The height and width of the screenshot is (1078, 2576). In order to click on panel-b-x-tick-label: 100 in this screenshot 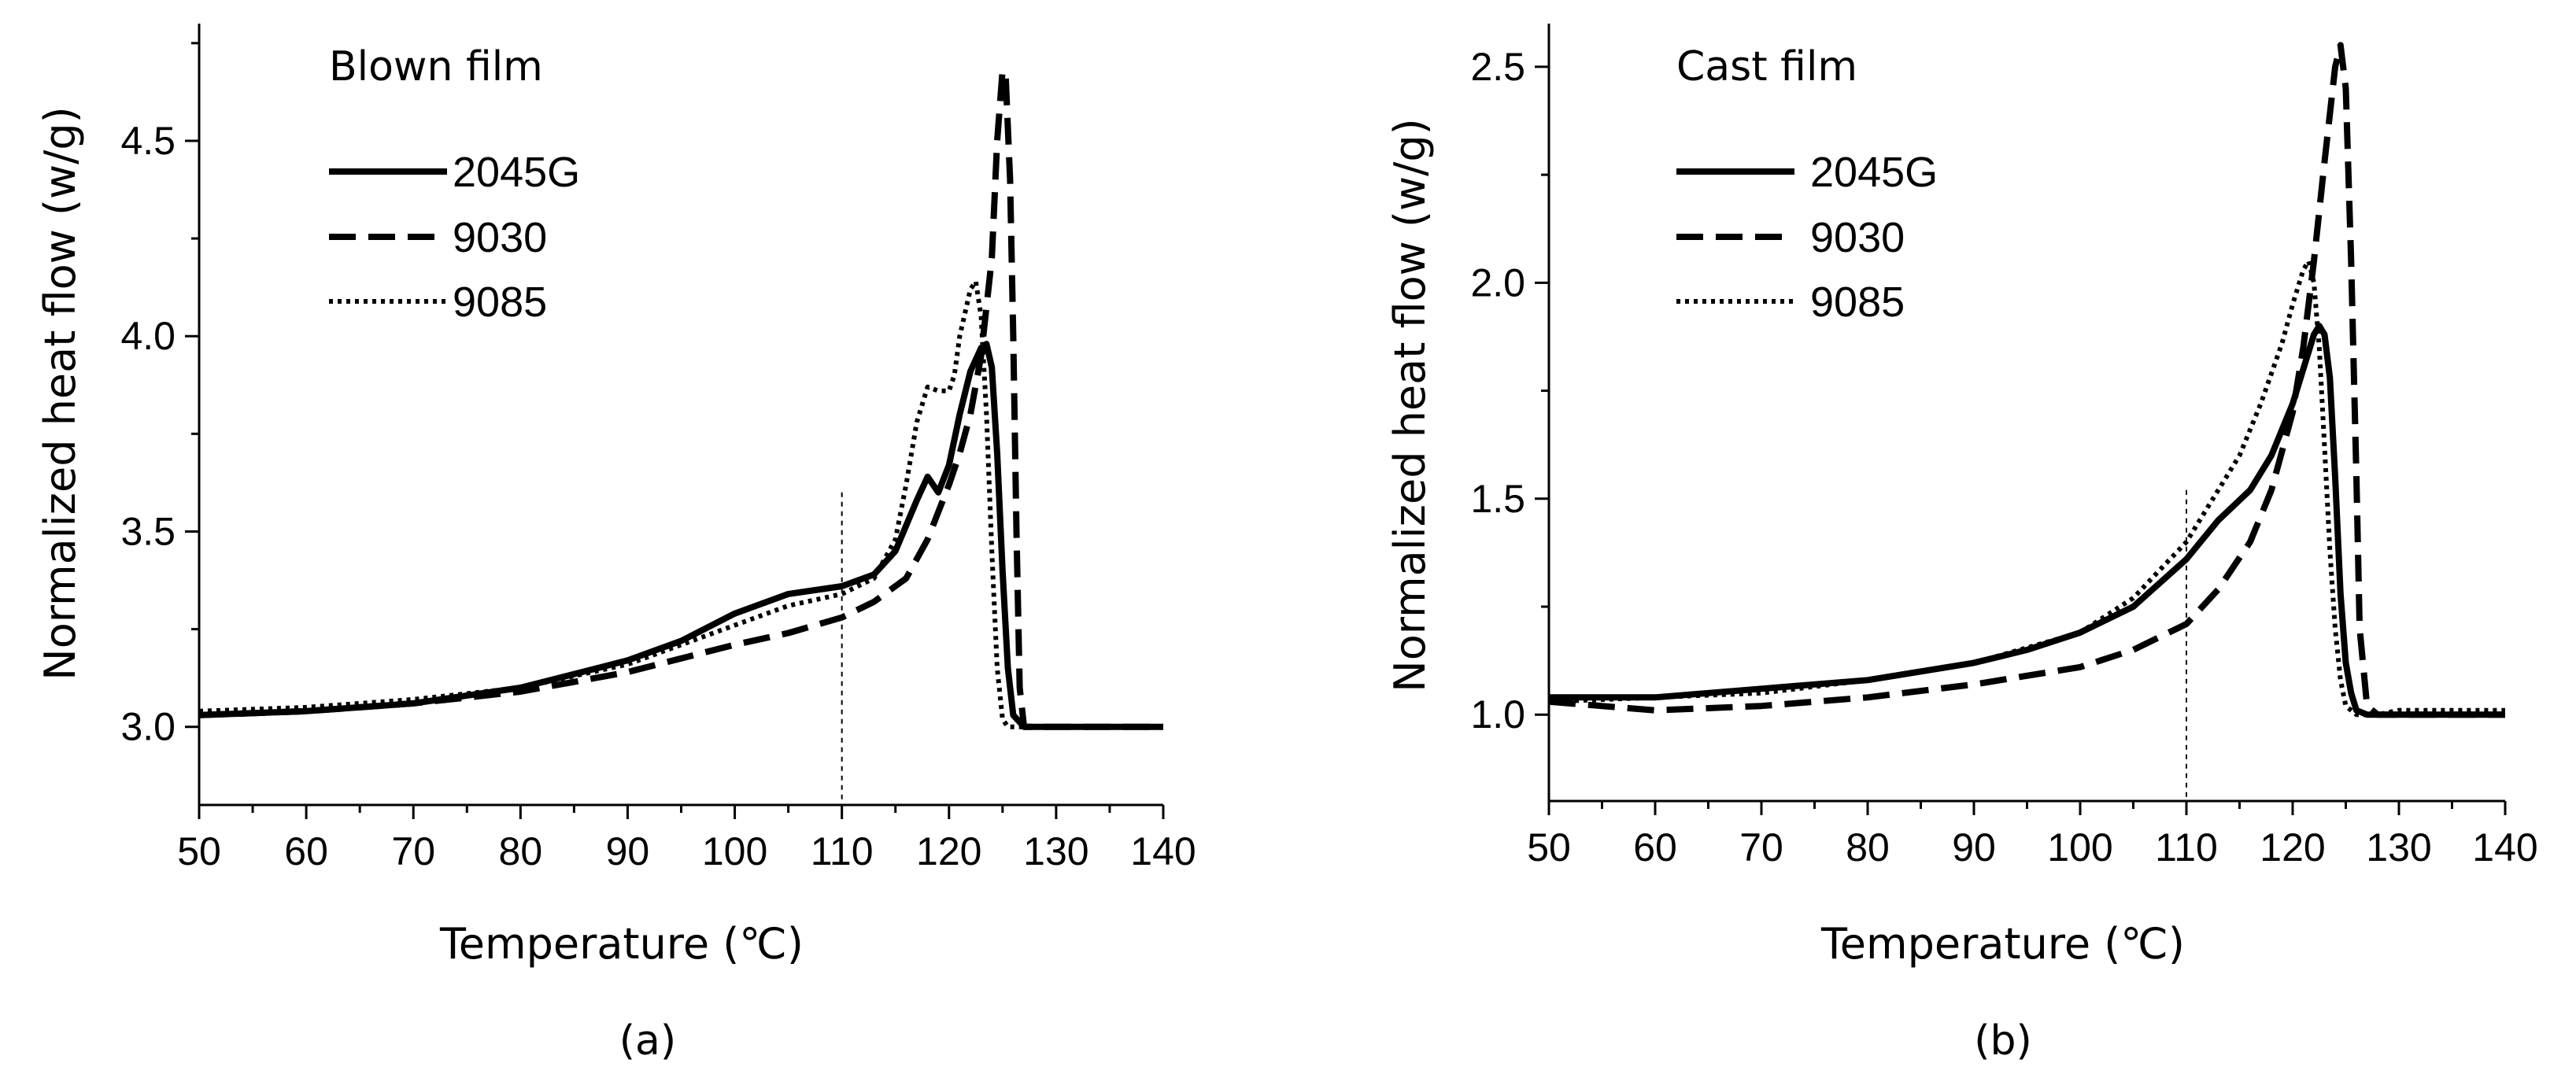, I will do `click(2079, 847)`.